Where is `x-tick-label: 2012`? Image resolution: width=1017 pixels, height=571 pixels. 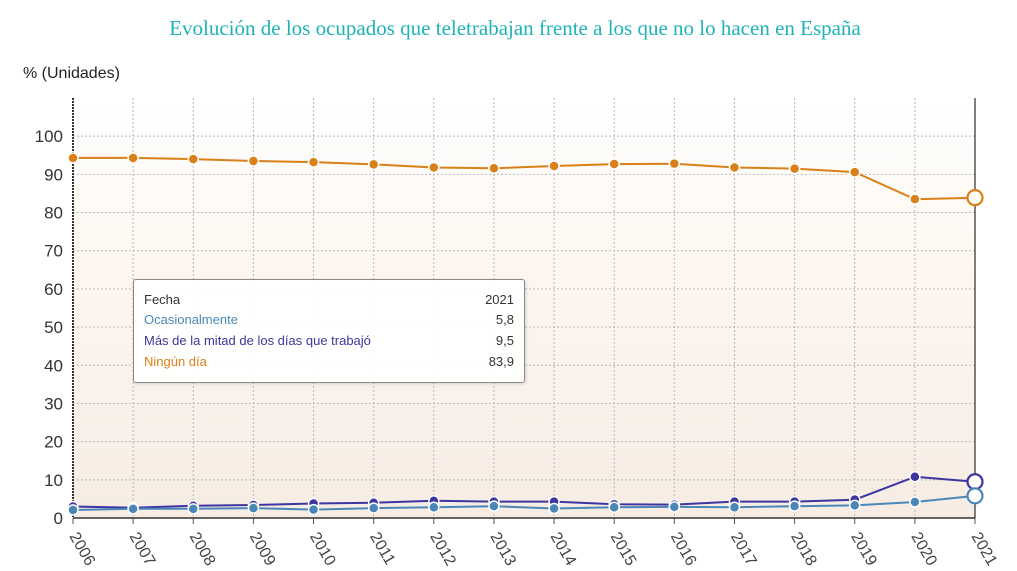
x-tick-label: 2012 is located at coordinates (442, 549).